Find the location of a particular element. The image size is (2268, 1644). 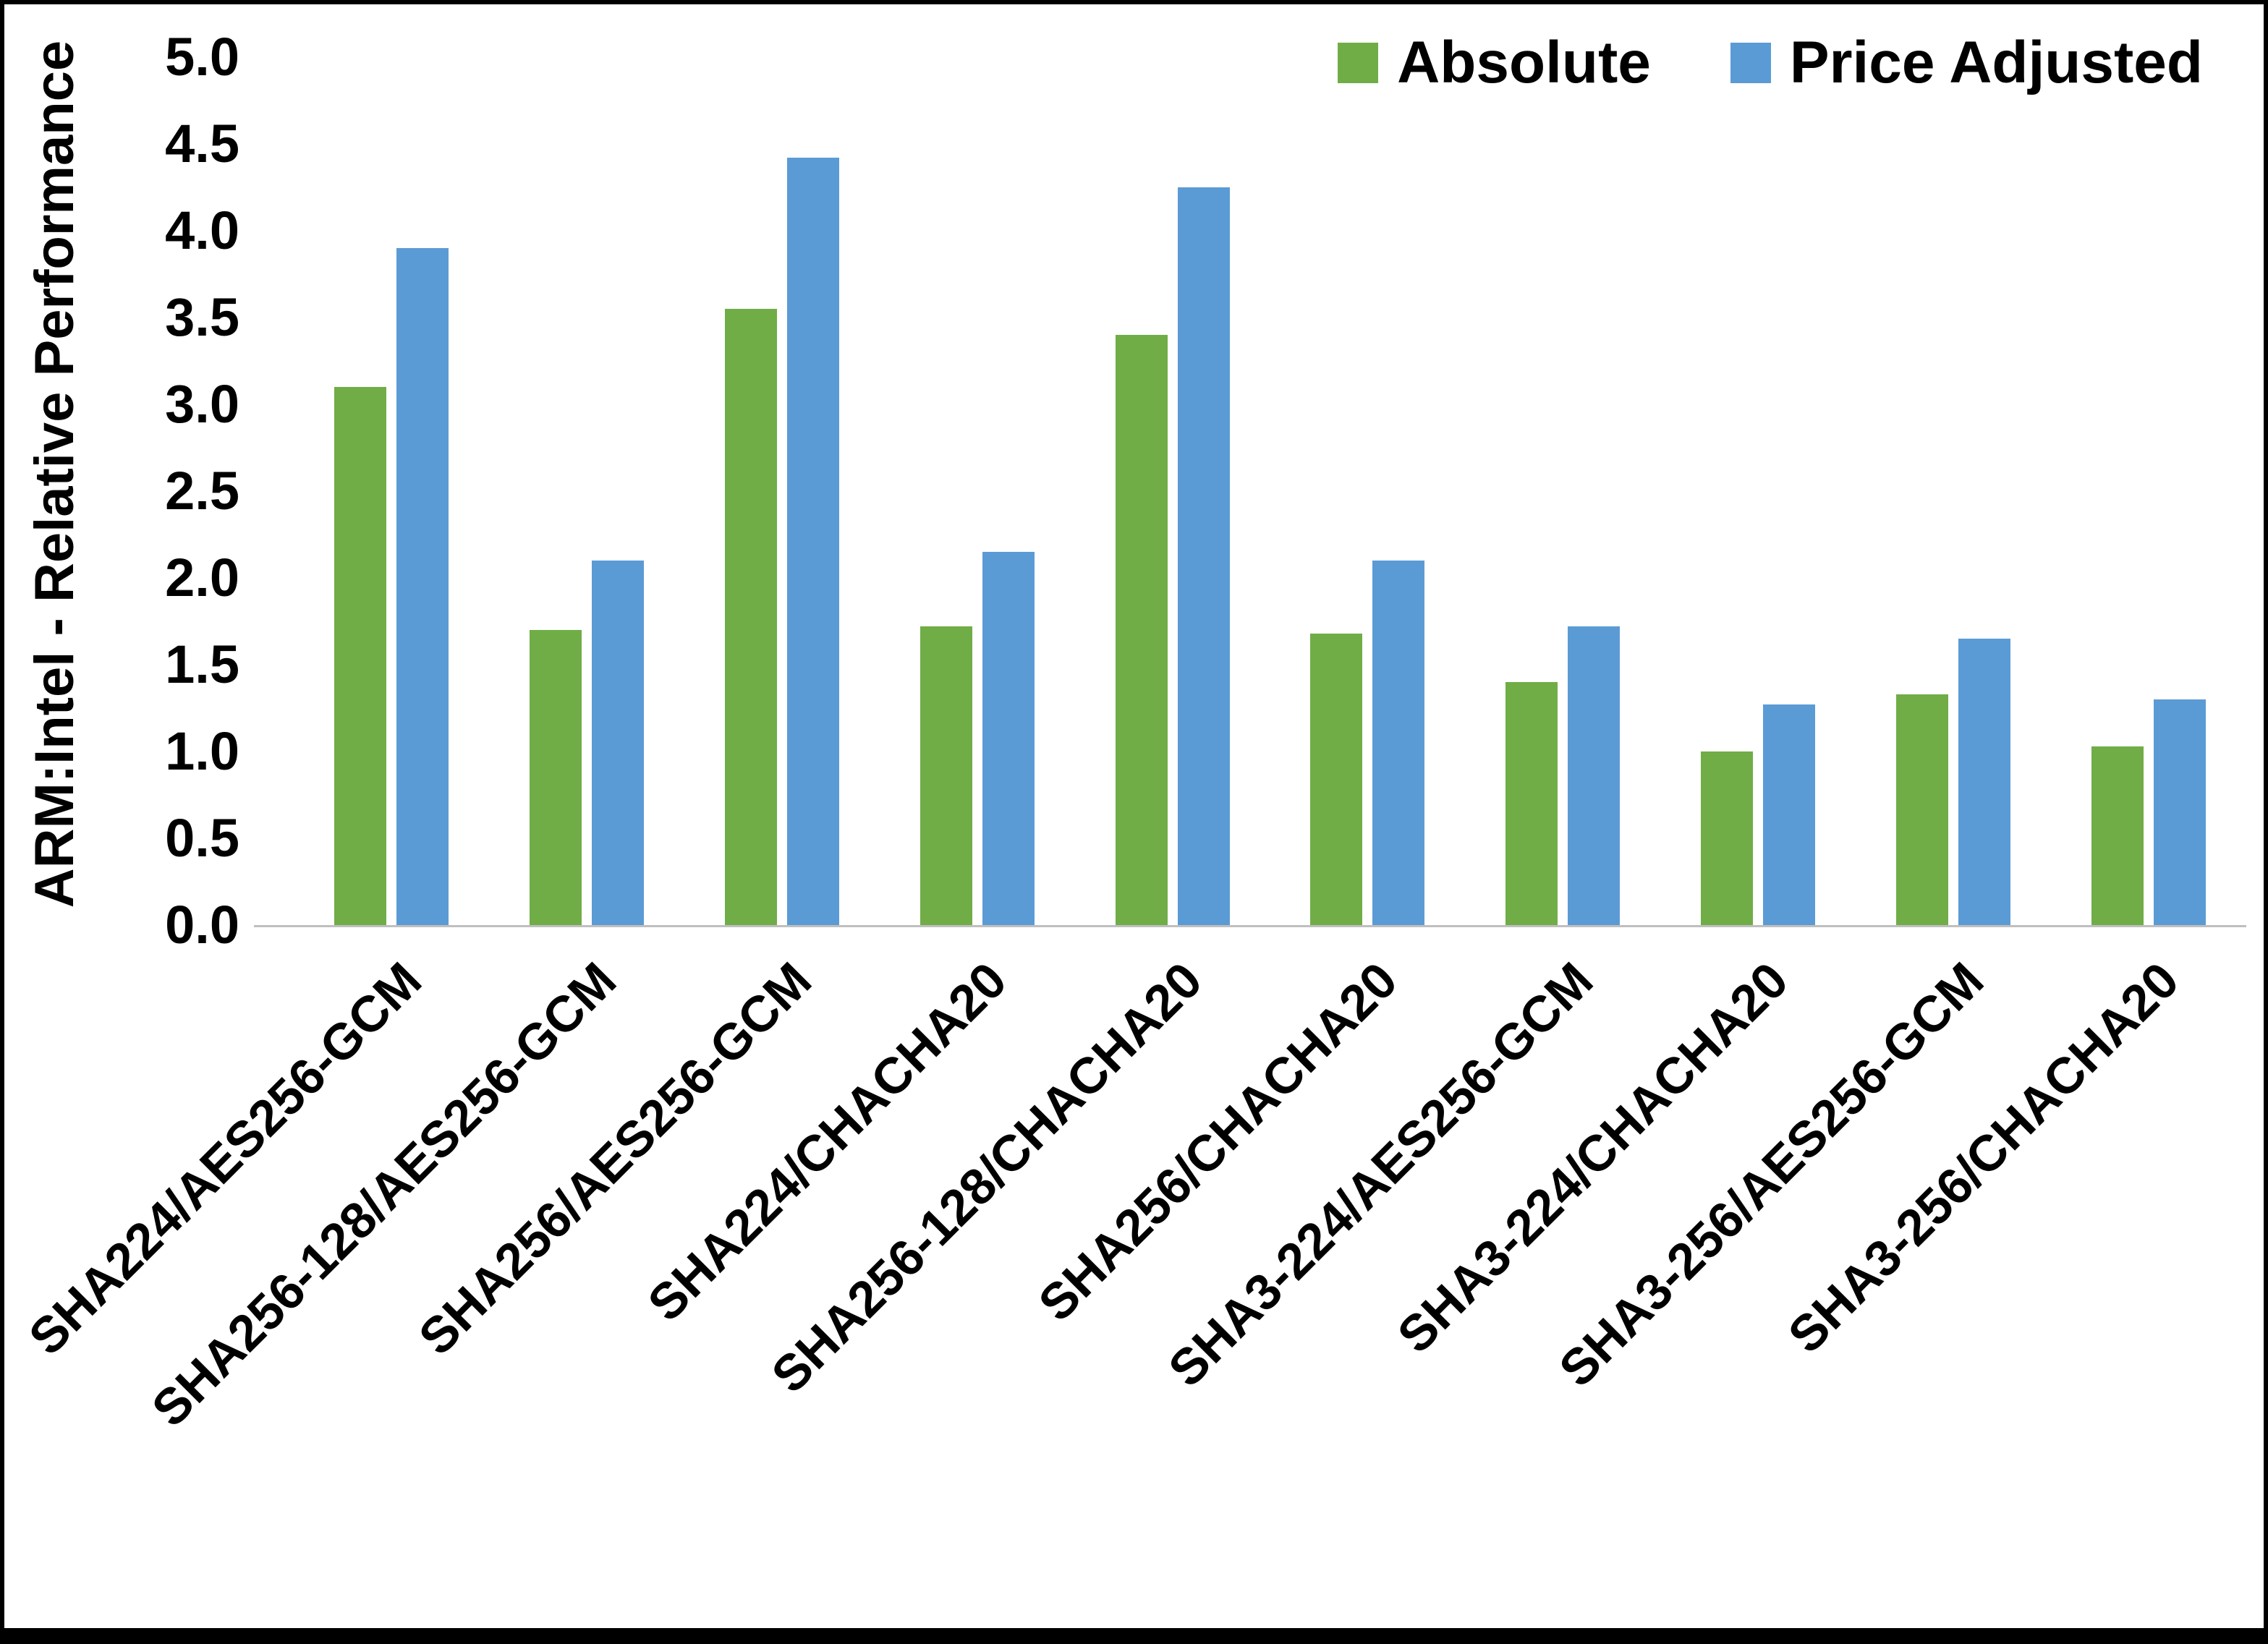

legend: Absolute Price Adjusted is located at coordinates (1770, 63).